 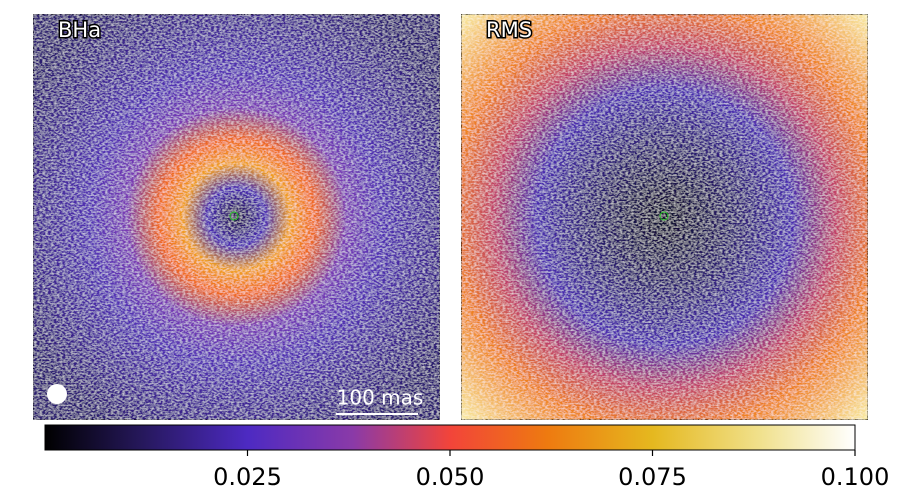 What do you see at coordinates (57, 394) in the screenshot?
I see `beam` at bounding box center [57, 394].